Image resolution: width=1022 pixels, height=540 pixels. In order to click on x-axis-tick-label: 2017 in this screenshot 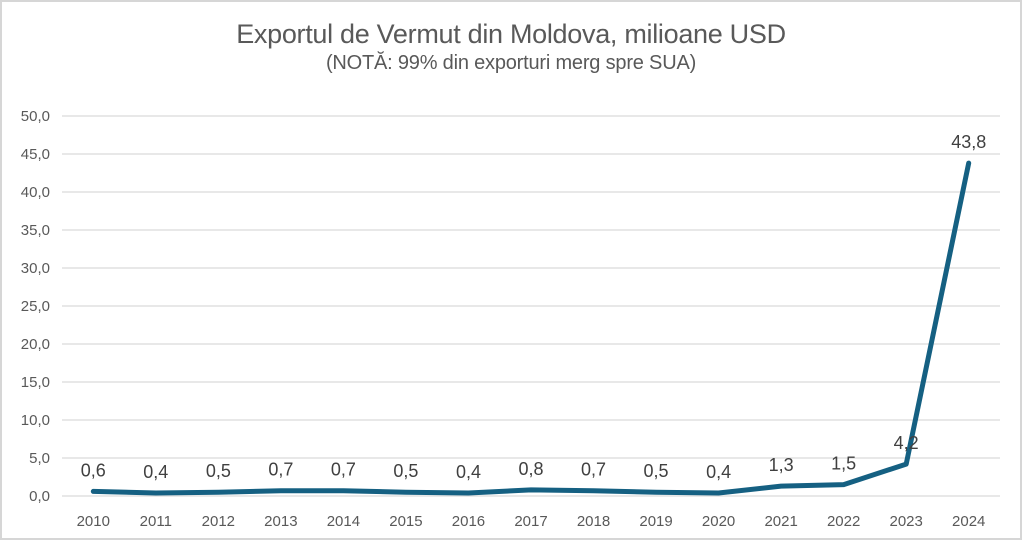, I will do `click(530, 521)`.